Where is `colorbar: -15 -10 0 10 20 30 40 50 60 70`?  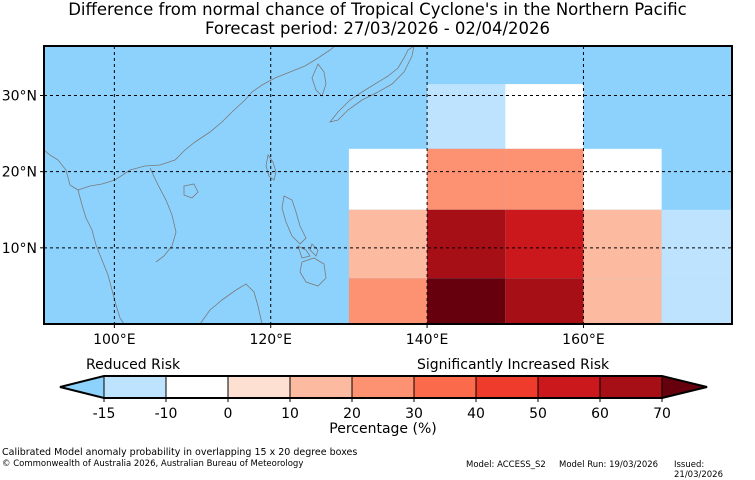
colorbar: -15 -10 0 10 20 30 40 50 60 70 is located at coordinates (383, 398).